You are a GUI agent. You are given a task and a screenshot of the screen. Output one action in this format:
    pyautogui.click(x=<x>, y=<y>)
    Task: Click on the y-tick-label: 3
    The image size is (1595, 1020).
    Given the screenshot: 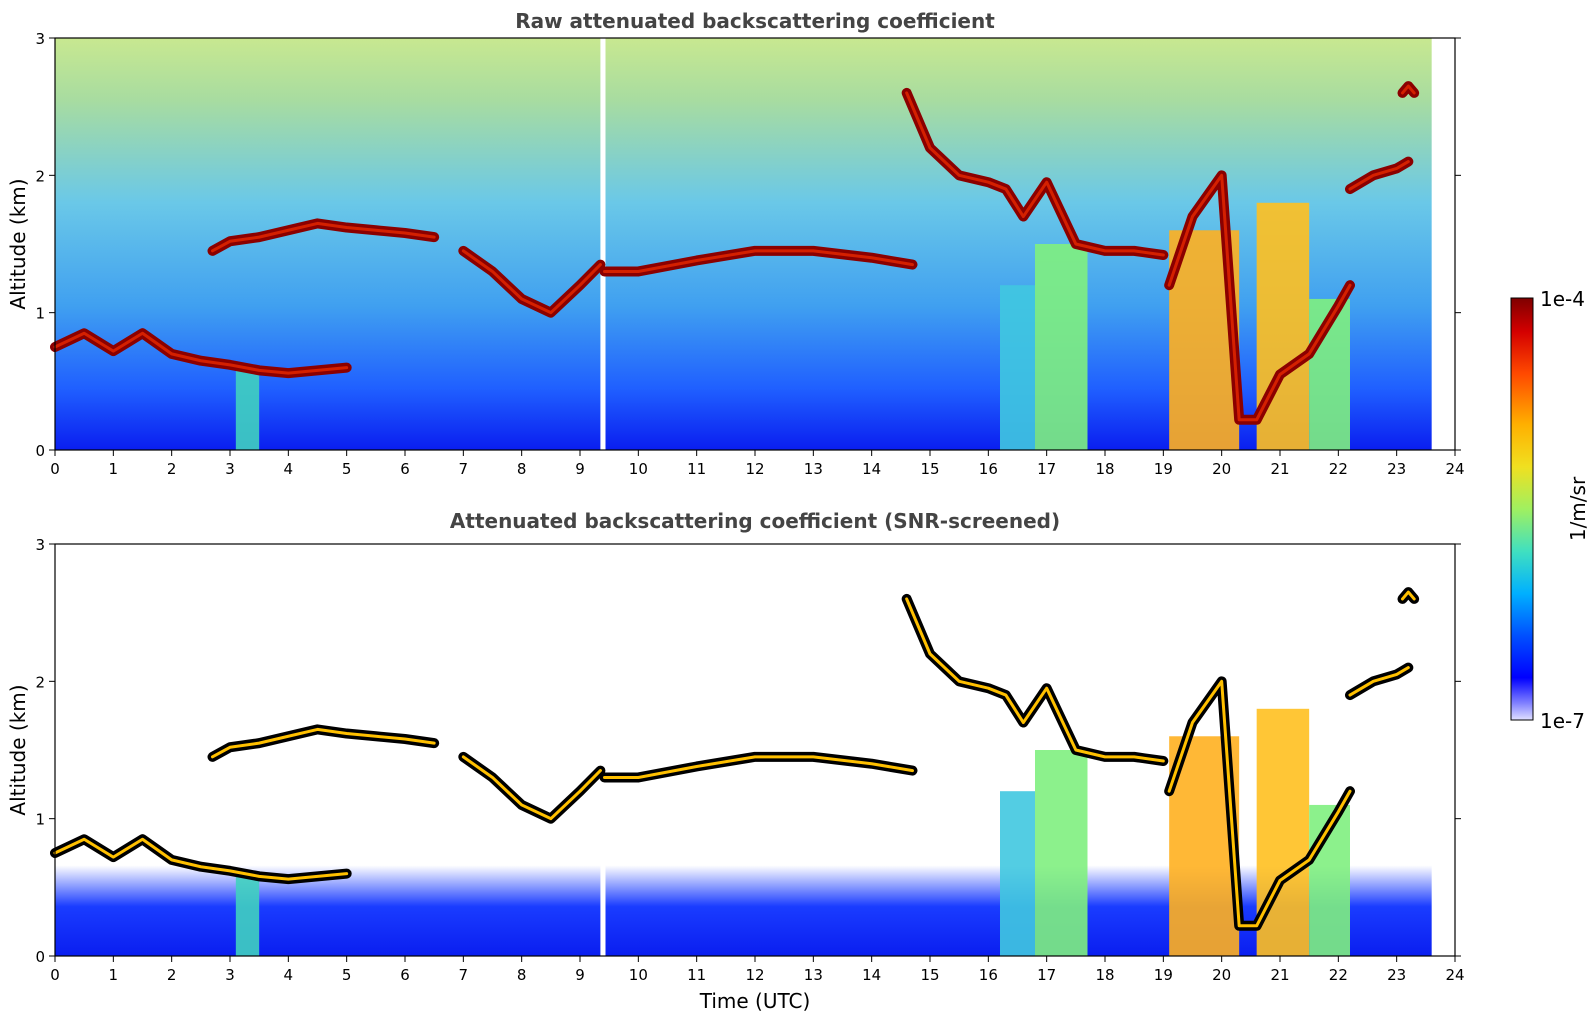 What is the action you would take?
    pyautogui.click(x=40, y=545)
    